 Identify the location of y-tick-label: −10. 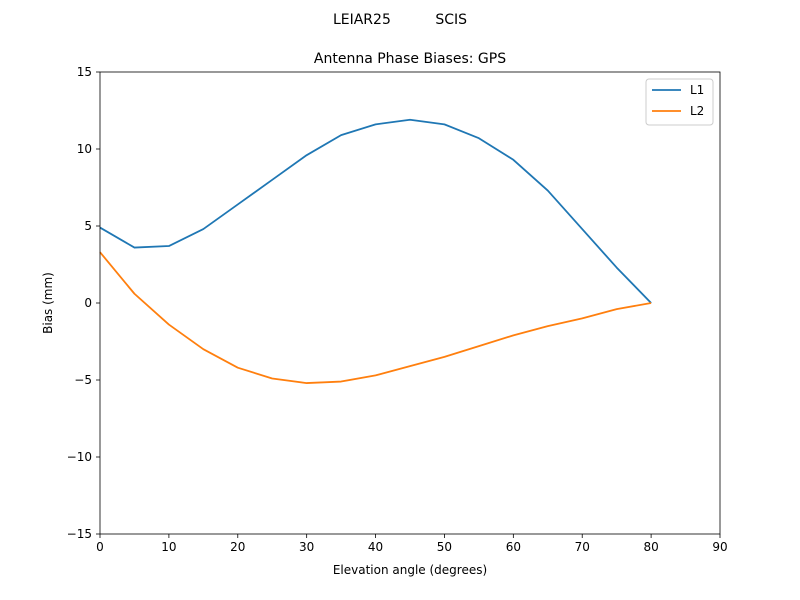
(79, 457).